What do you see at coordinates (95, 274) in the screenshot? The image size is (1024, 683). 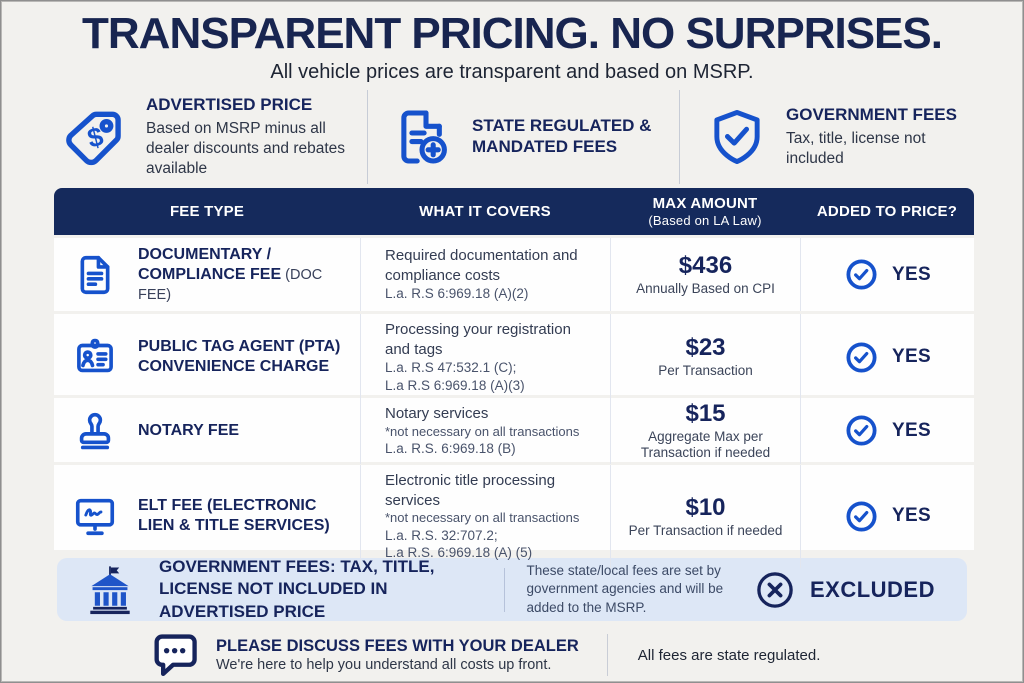 I see `document-icon` at bounding box center [95, 274].